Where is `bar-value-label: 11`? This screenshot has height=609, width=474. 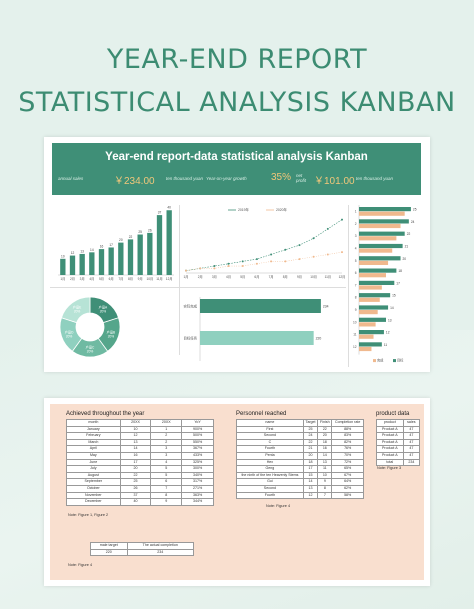
bar-value-label: 11 is located at coordinates (386, 345).